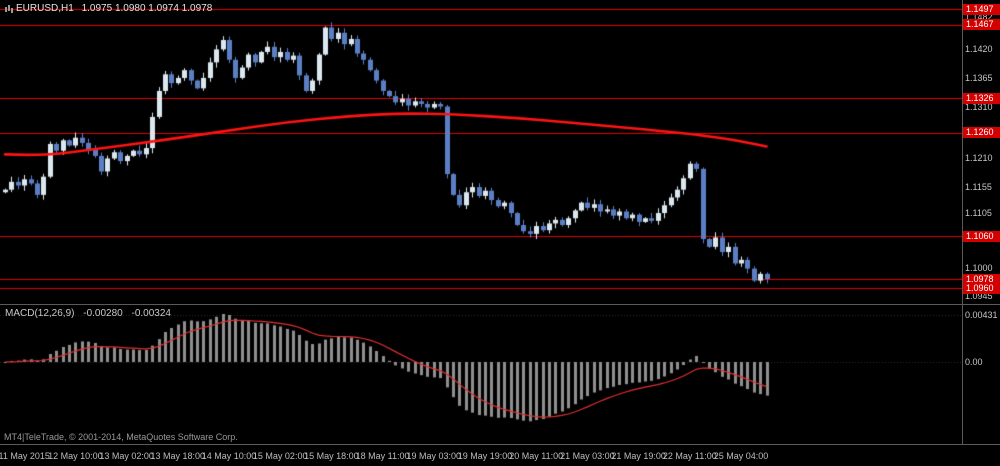 The width and height of the screenshot is (1000, 466). What do you see at coordinates (979, 77) in the screenshot?
I see `price-axis-label: 1.1365` at bounding box center [979, 77].